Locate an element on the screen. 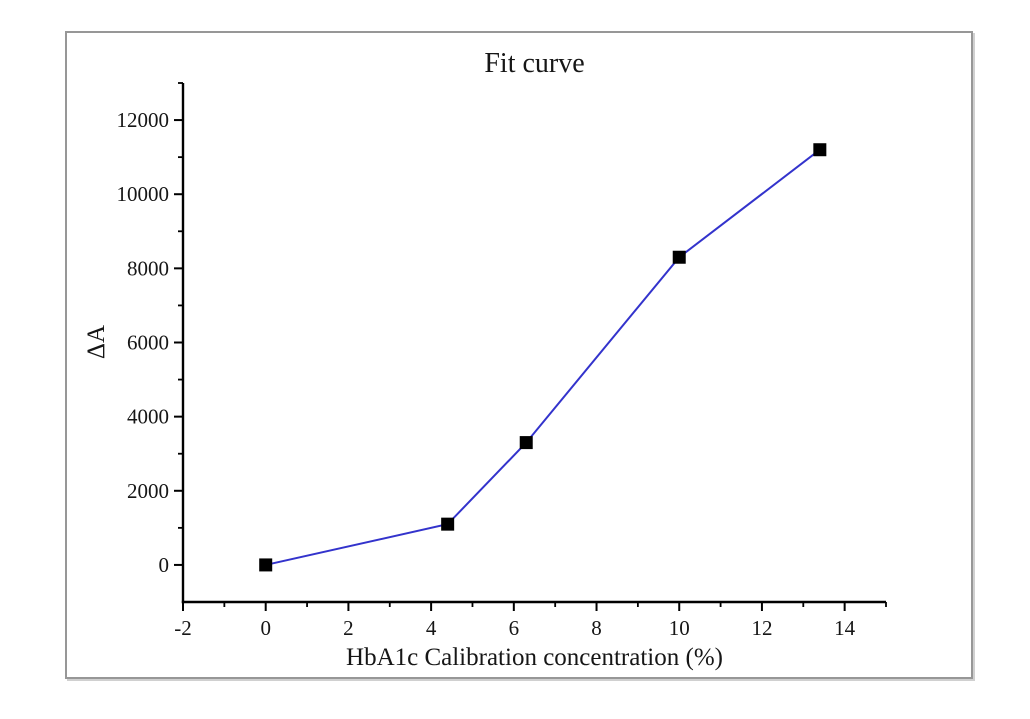 Image resolution: width=1030 pixels, height=719 pixels. x-tick-label: 4 is located at coordinates (431, 628).